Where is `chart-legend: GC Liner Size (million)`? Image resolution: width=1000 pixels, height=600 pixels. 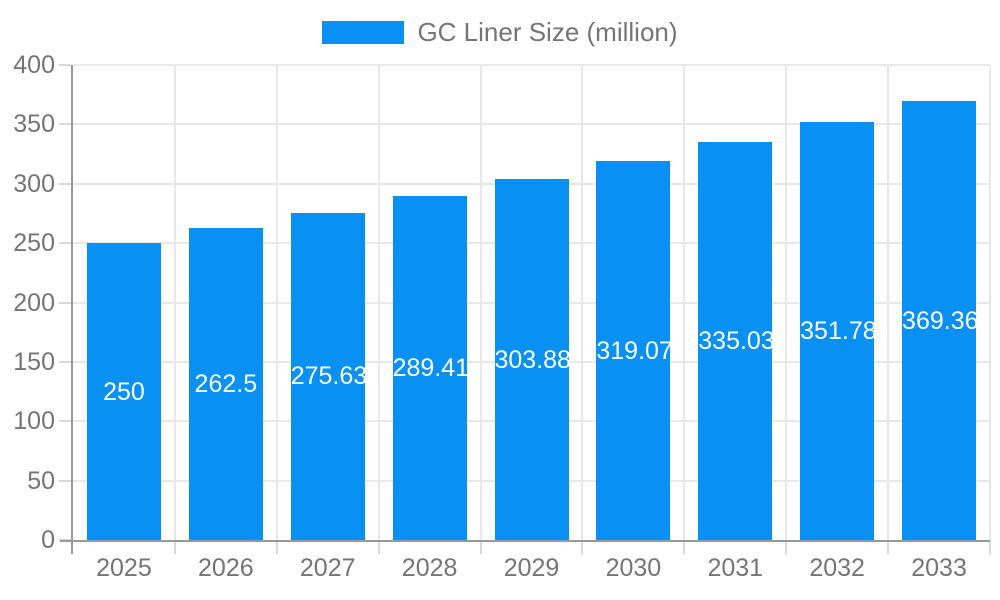 chart-legend: GC Liner Size (million) is located at coordinates (500, 32).